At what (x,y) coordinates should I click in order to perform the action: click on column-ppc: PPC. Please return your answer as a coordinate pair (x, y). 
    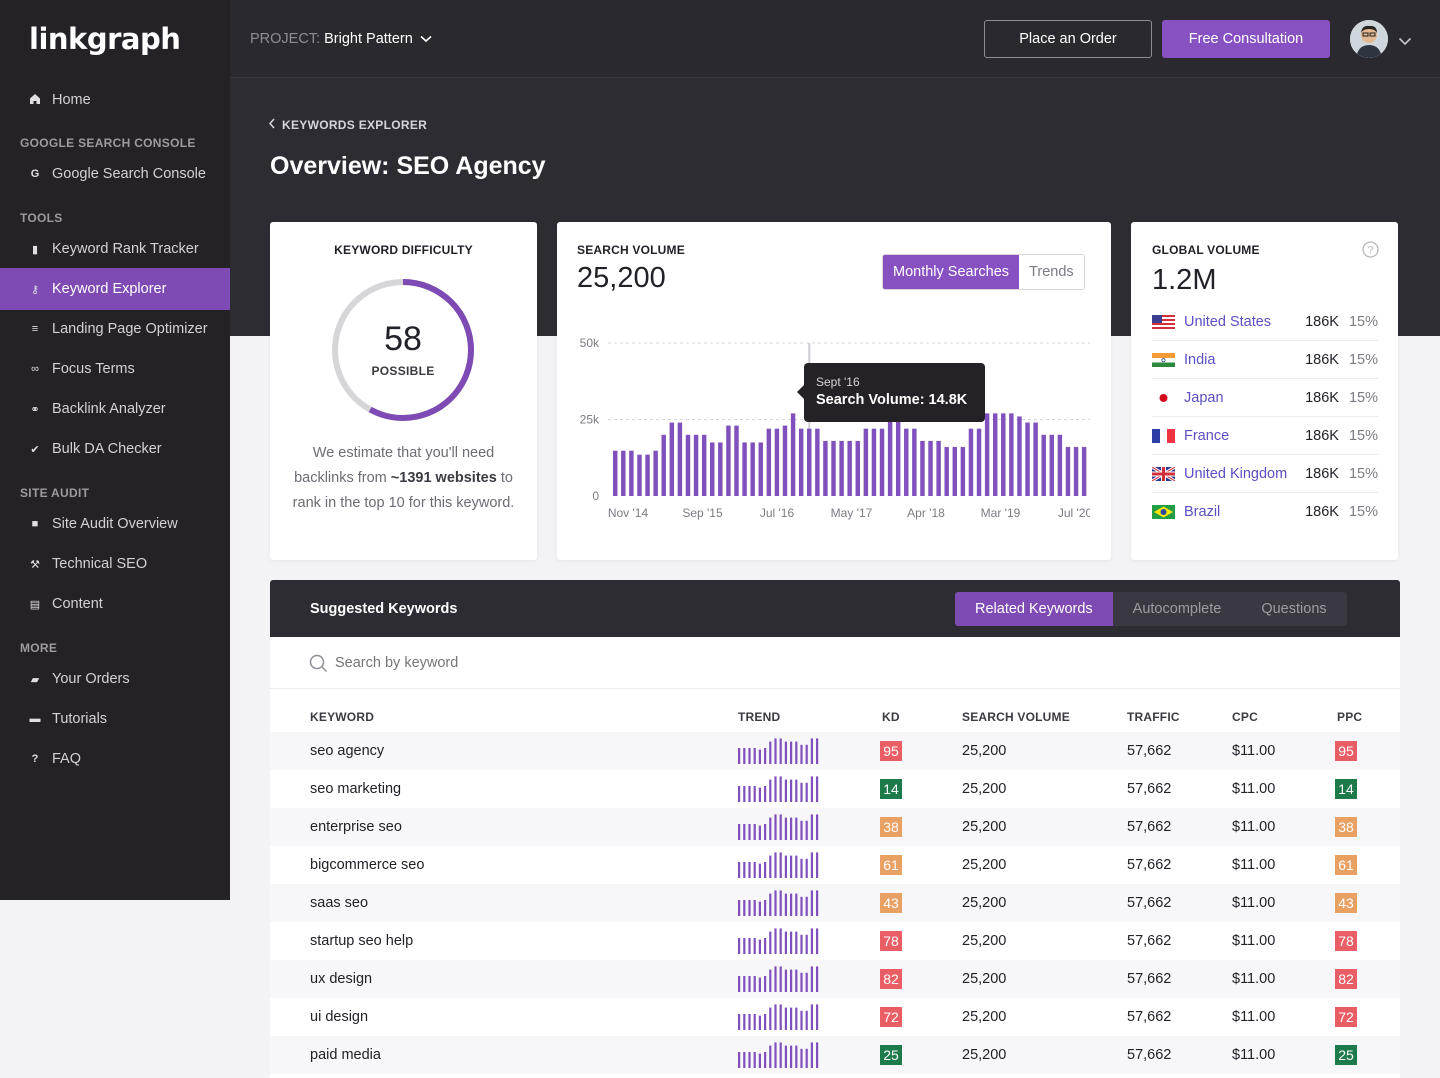
    Looking at the image, I should click on (1350, 717).